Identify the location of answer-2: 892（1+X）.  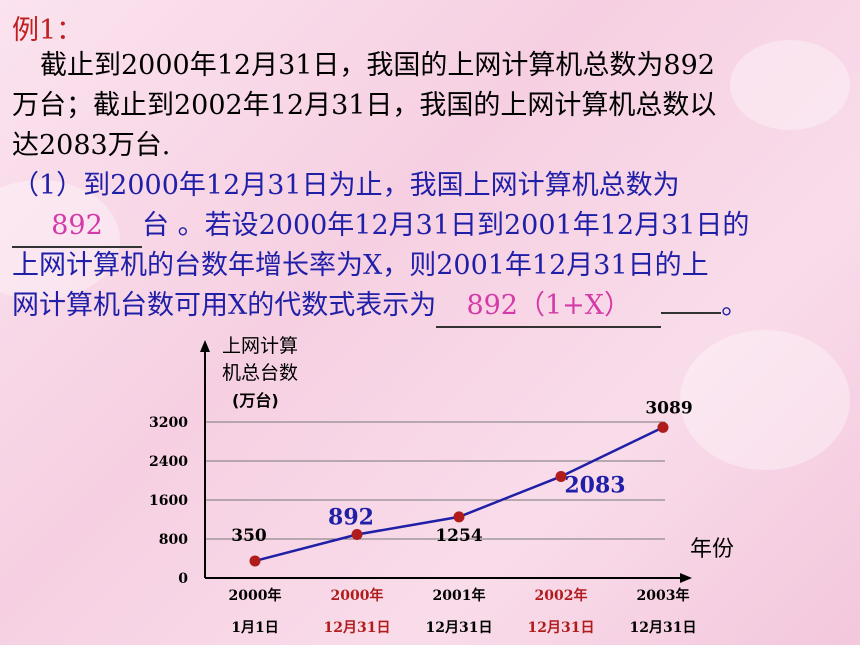
(549, 305).